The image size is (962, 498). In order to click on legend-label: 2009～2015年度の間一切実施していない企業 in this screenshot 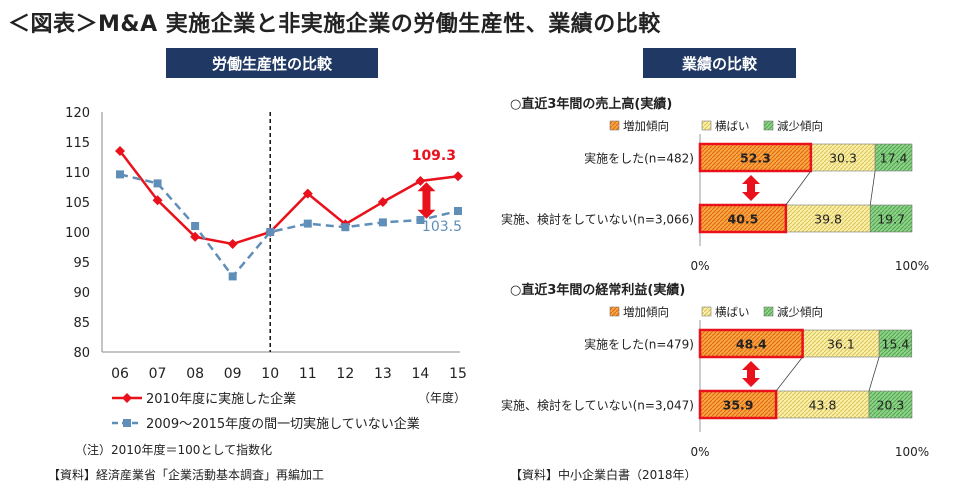, I will do `click(283, 424)`.